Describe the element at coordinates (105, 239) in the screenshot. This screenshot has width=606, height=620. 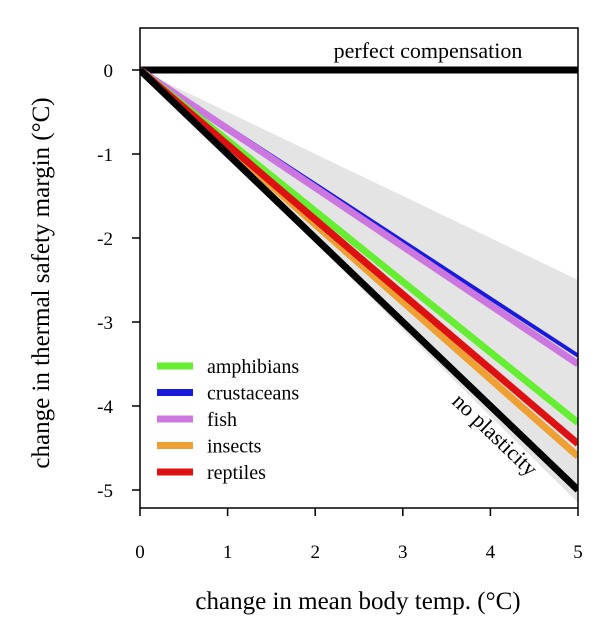
I see `y-tick-label: -2` at that location.